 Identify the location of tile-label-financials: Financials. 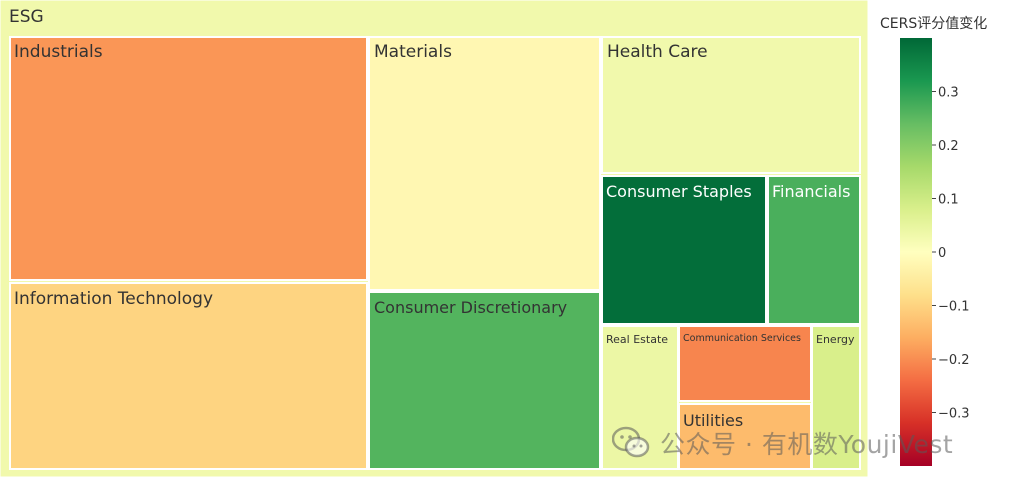
(811, 191).